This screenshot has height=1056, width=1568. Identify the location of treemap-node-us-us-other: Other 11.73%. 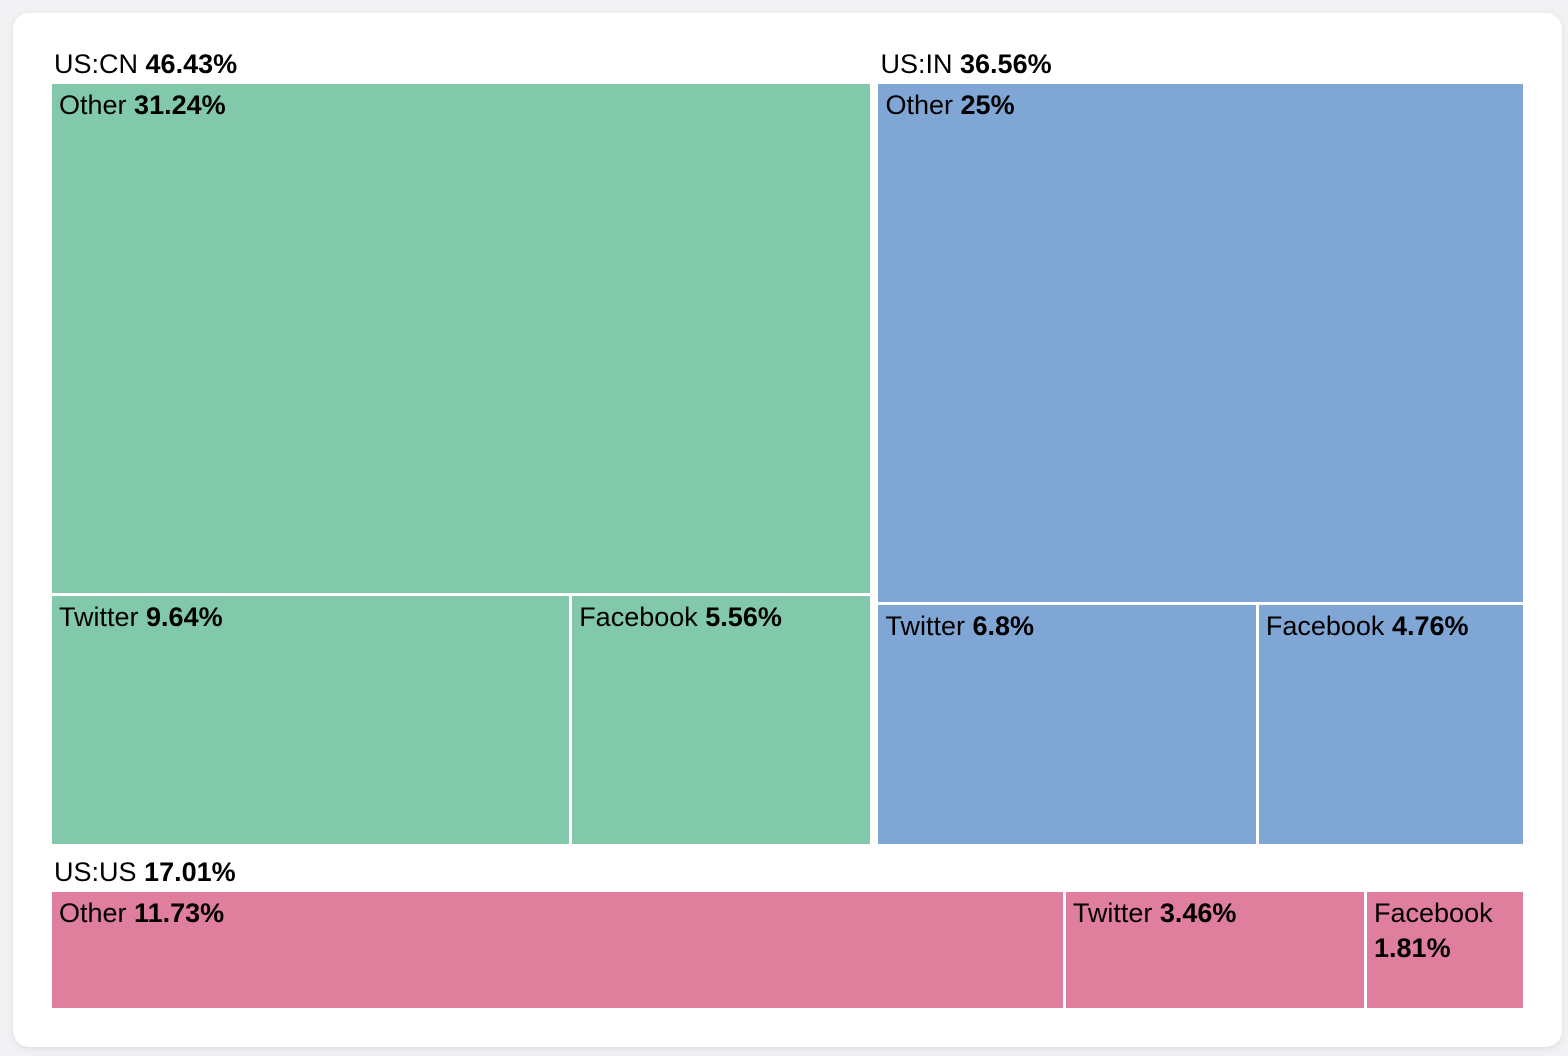
(557, 950).